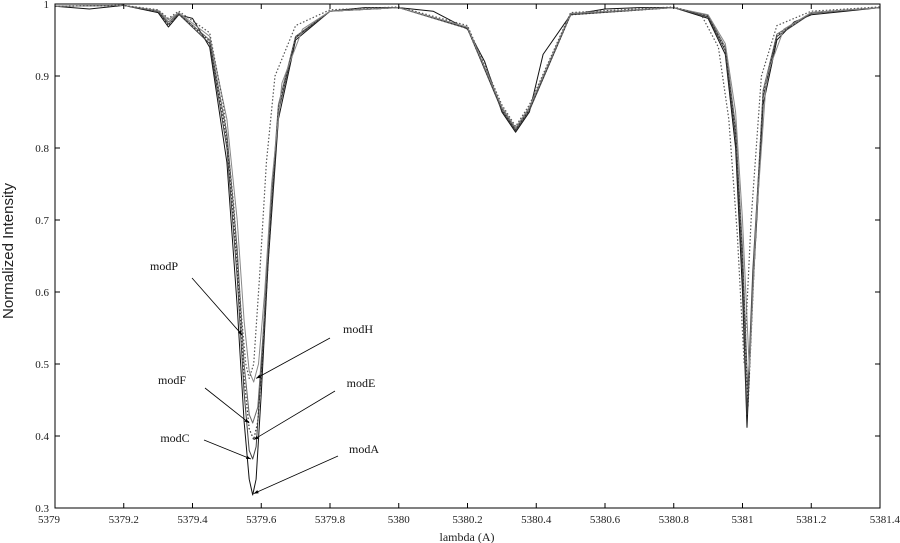  What do you see at coordinates (42, 149) in the screenshot?
I see `y-tick-label: 0.8` at bounding box center [42, 149].